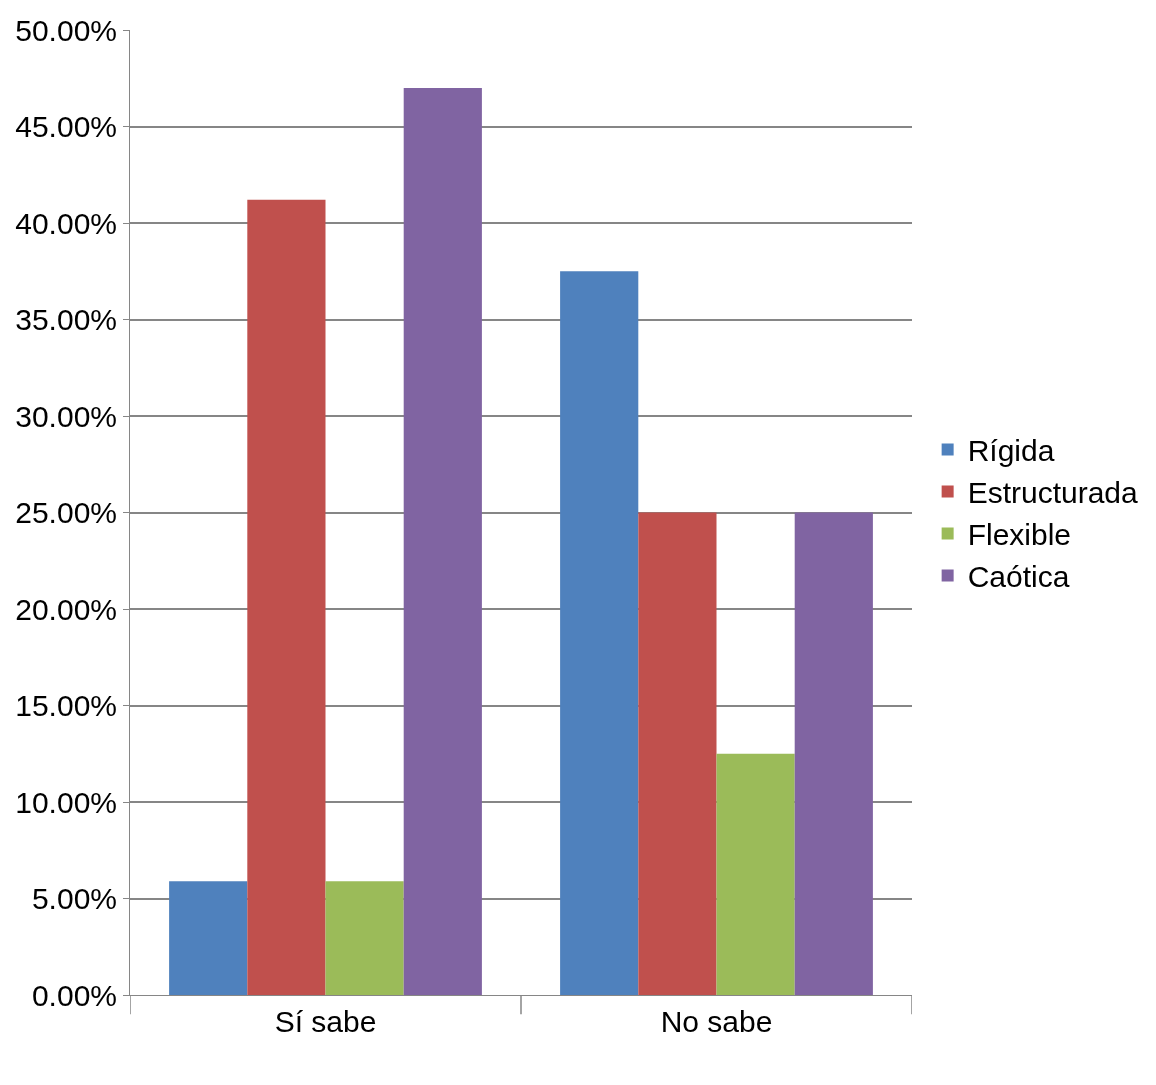  What do you see at coordinates (1019, 535) in the screenshot?
I see `legend-label: Flexible` at bounding box center [1019, 535].